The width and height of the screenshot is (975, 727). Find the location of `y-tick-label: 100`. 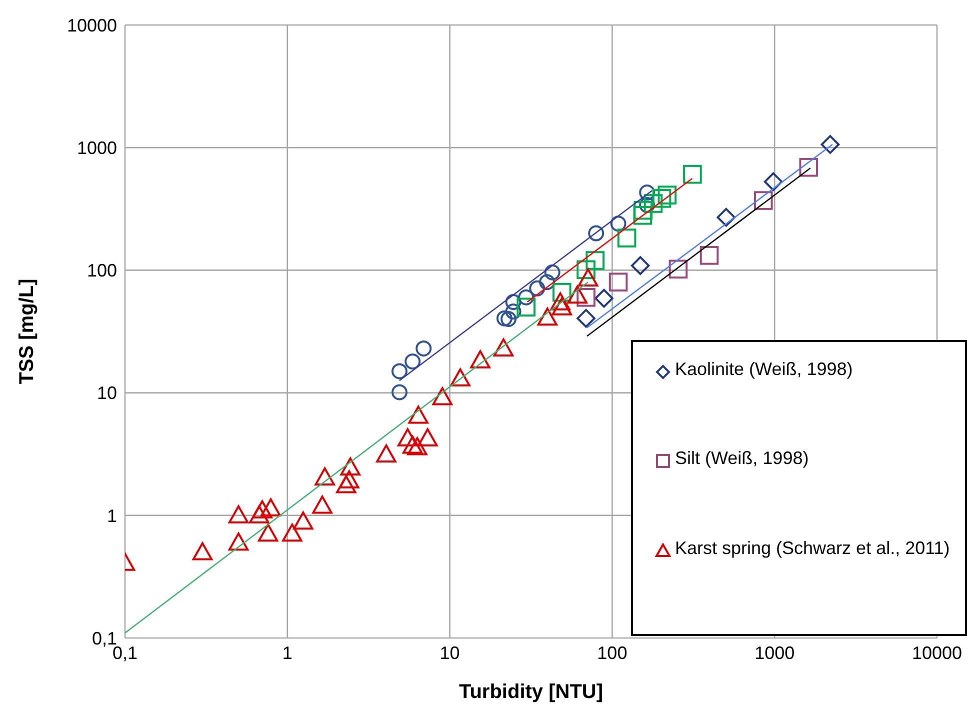

y-tick-label: 100 is located at coordinates (101, 270).